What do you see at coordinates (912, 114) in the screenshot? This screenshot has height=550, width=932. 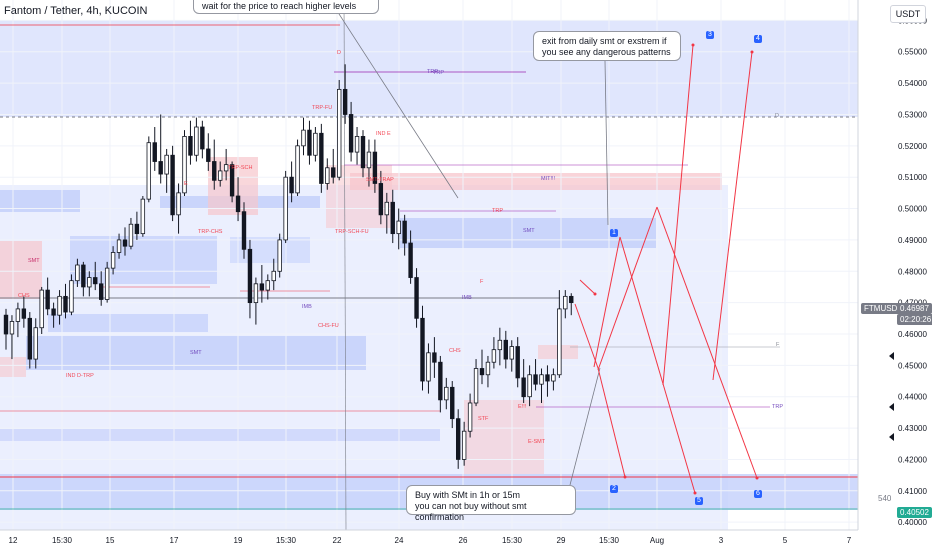 I see `y-tick-label: 0.53000` at bounding box center [912, 114].